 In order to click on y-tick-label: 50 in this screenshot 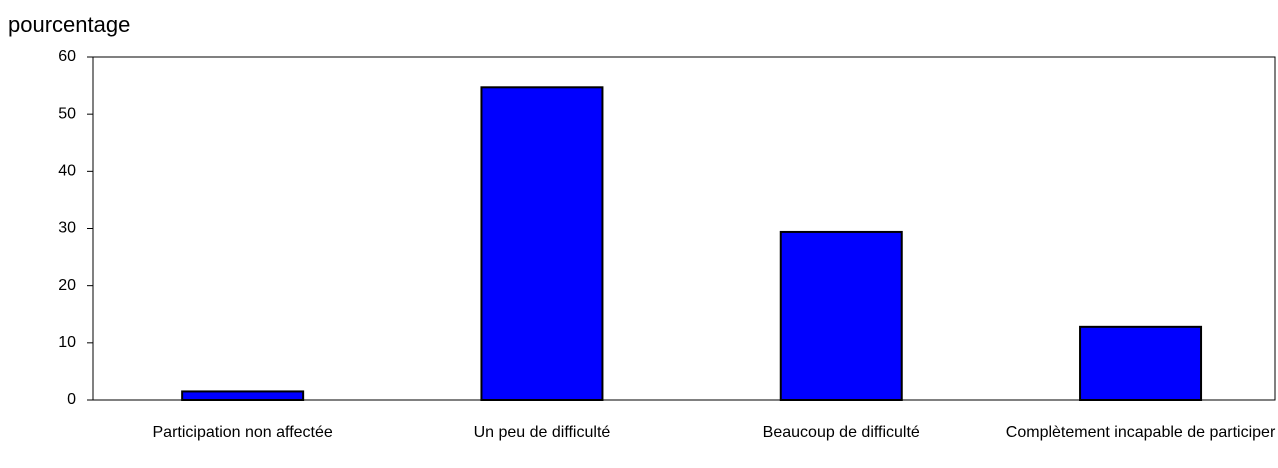, I will do `click(67, 113)`.